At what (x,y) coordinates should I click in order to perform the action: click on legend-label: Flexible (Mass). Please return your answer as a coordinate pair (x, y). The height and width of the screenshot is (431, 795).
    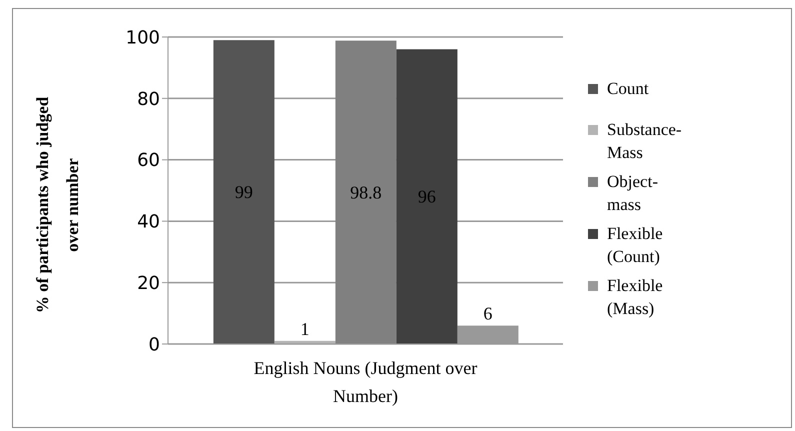
    Looking at the image, I should click on (635, 297).